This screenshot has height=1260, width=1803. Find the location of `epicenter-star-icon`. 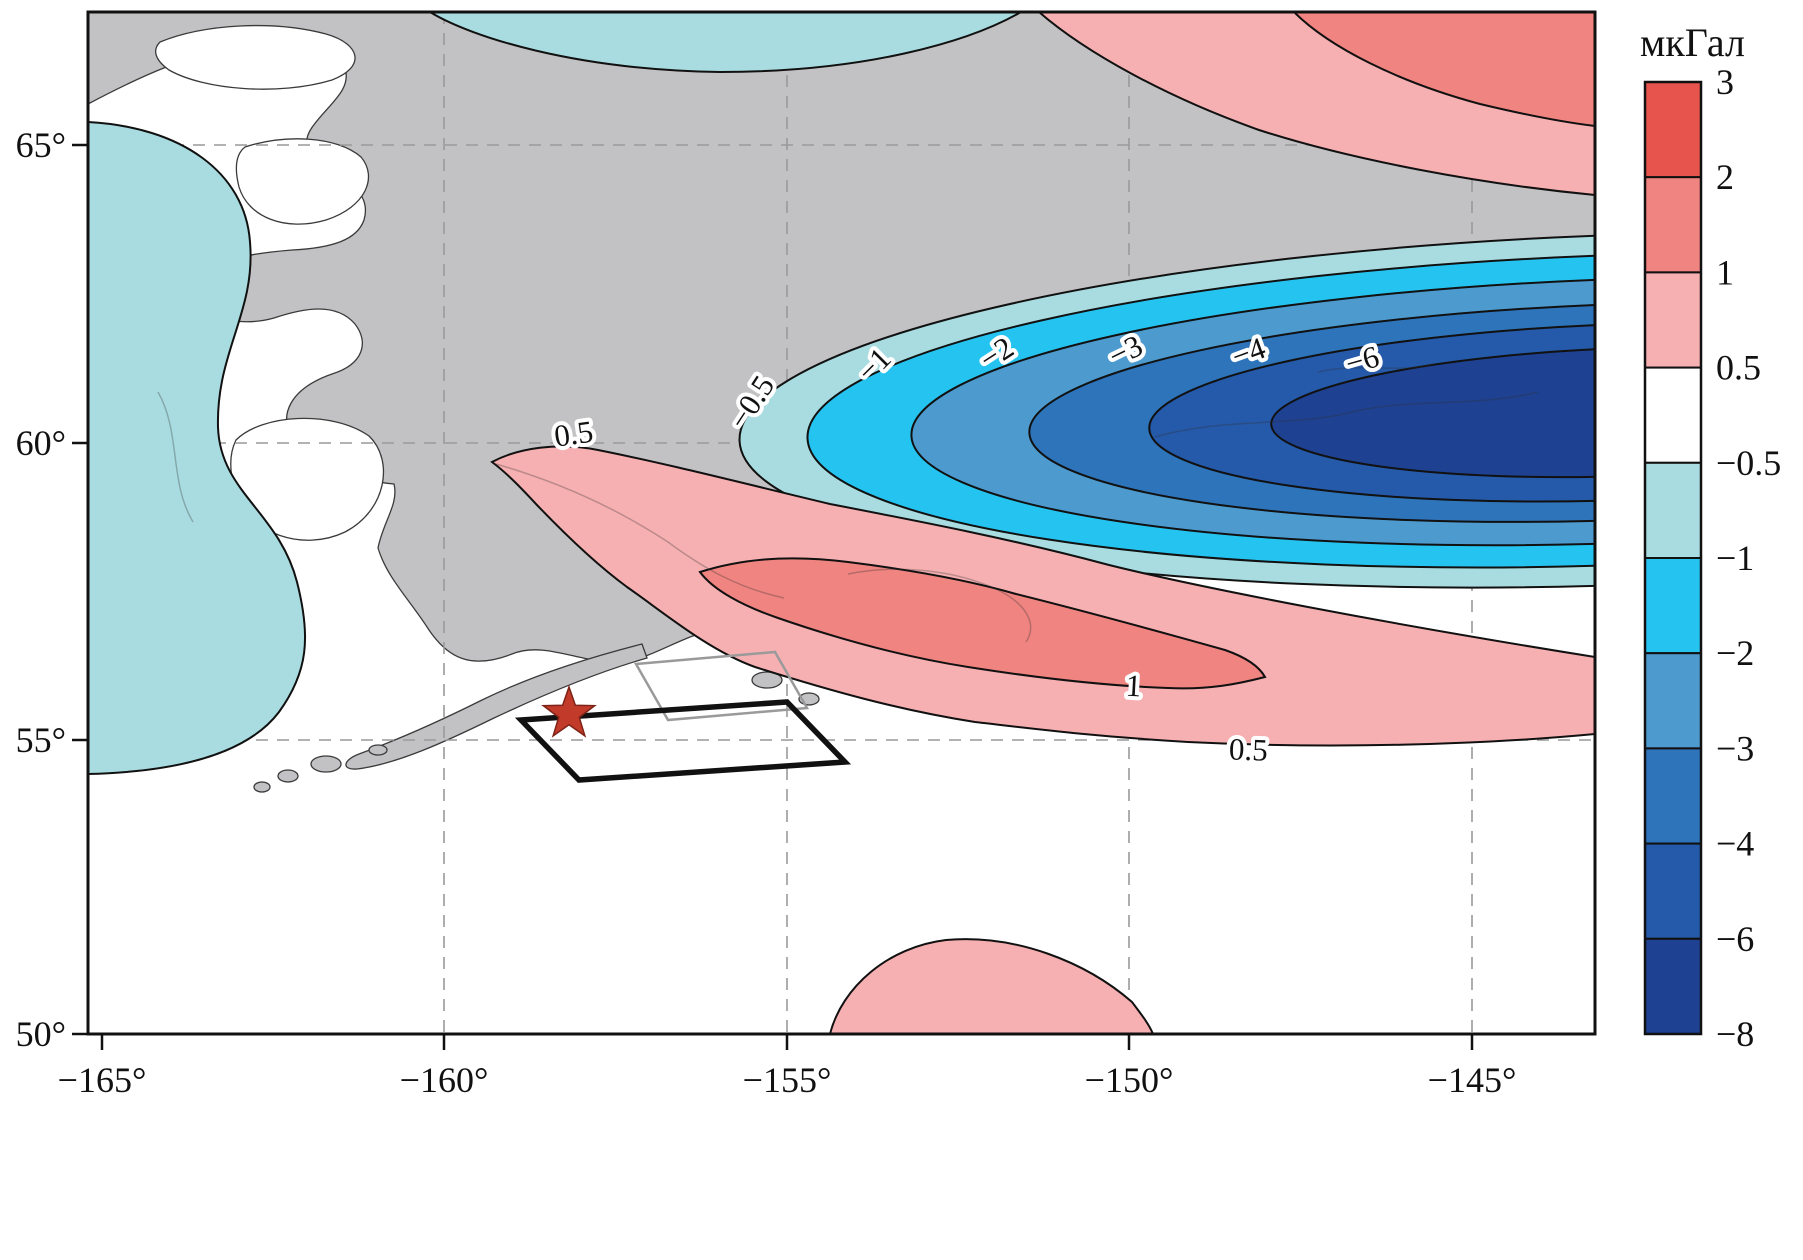

epicenter-star-icon is located at coordinates (569, 711).